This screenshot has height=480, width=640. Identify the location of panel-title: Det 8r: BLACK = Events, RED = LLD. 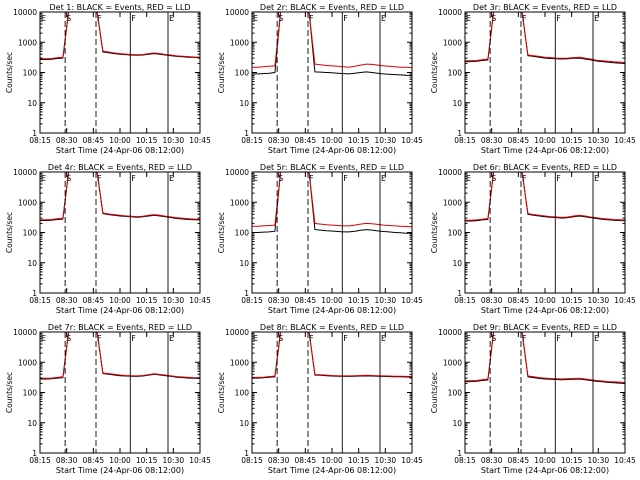
(332, 327).